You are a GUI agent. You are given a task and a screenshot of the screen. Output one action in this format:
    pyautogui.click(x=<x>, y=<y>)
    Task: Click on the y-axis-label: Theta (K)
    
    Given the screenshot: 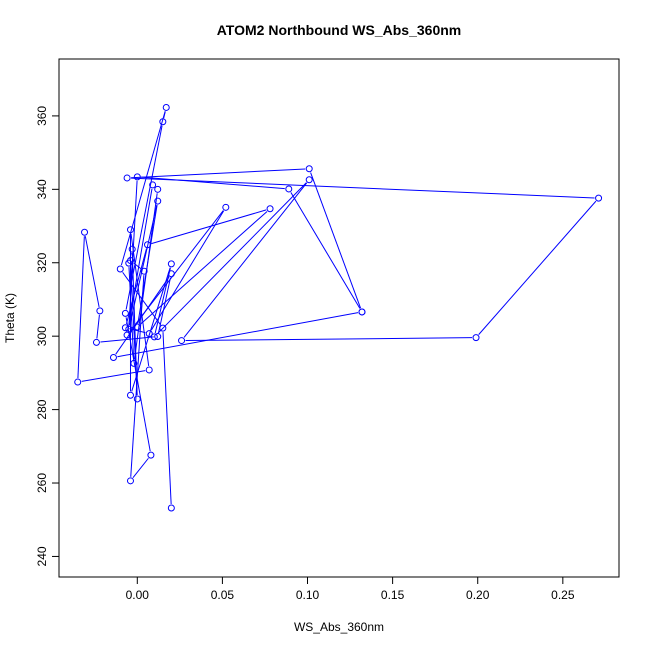 What is the action you would take?
    pyautogui.click(x=10, y=318)
    